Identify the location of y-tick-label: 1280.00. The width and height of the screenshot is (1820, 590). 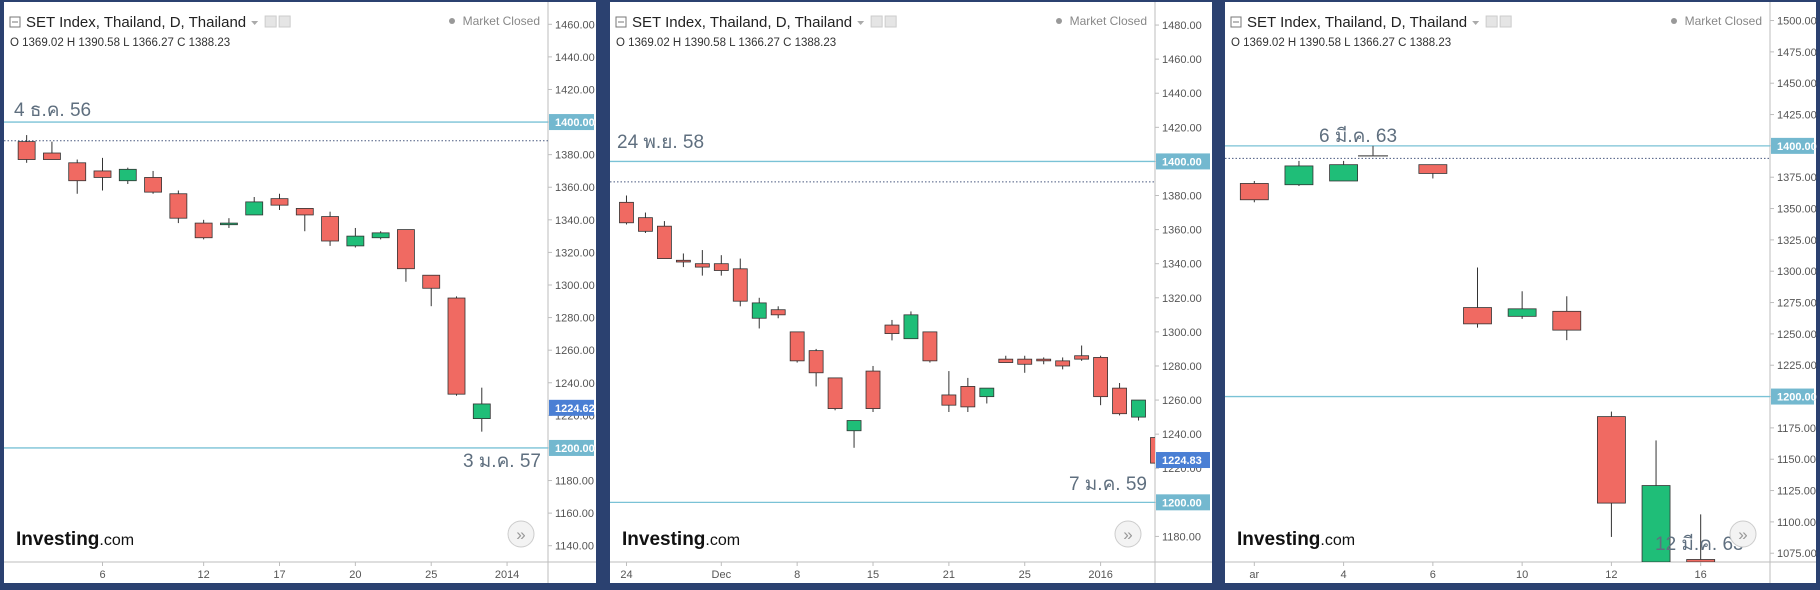
(1182, 367).